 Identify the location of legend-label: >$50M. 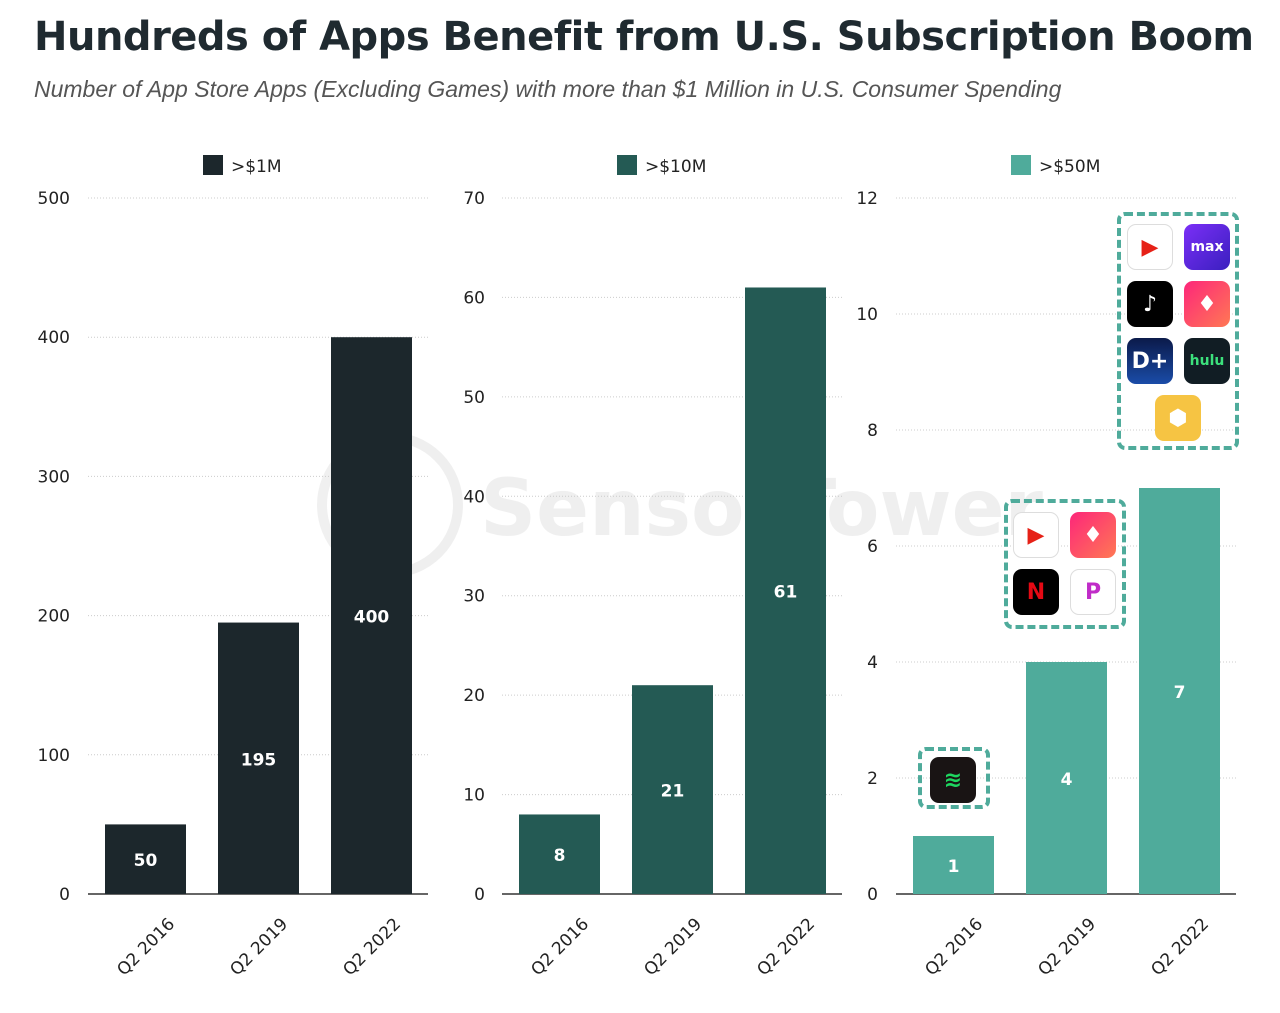
(1069, 167).